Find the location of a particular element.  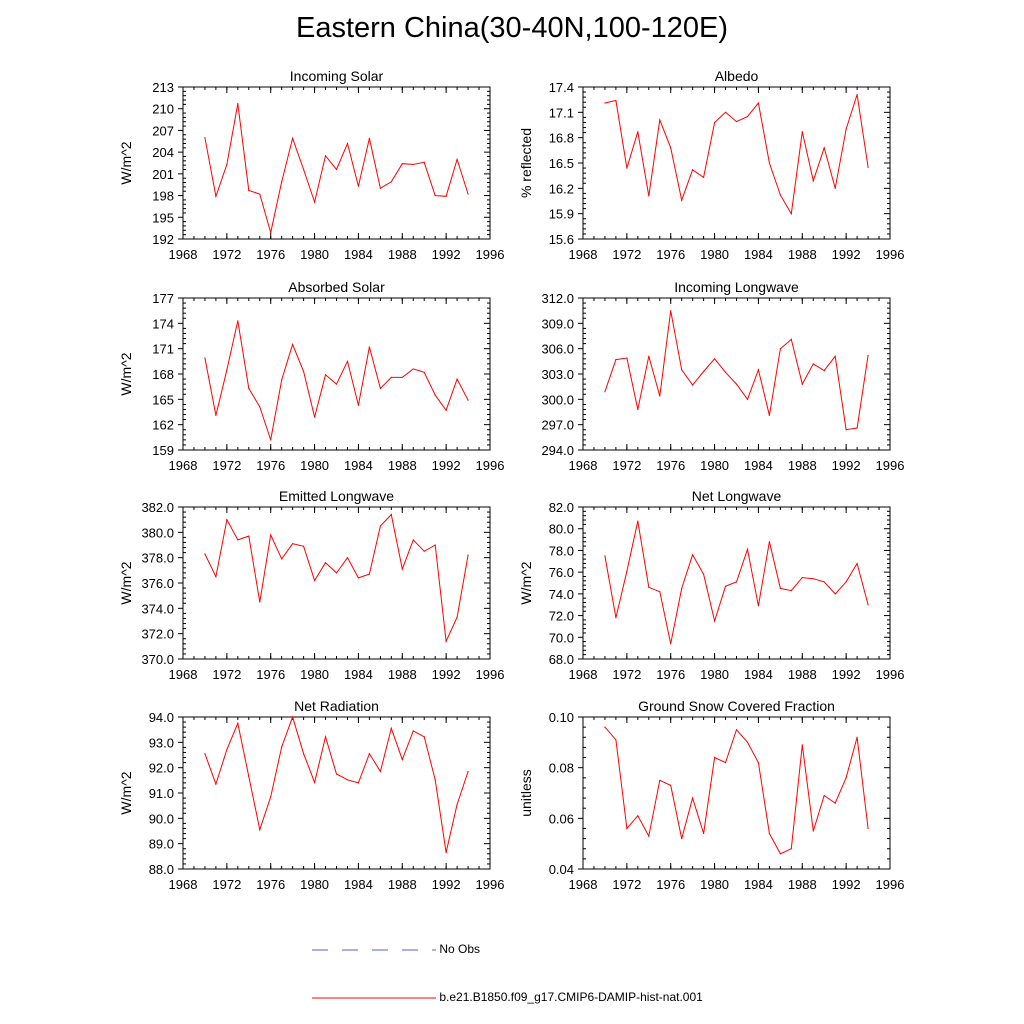

y-tick-label: 171 is located at coordinates (163, 349).